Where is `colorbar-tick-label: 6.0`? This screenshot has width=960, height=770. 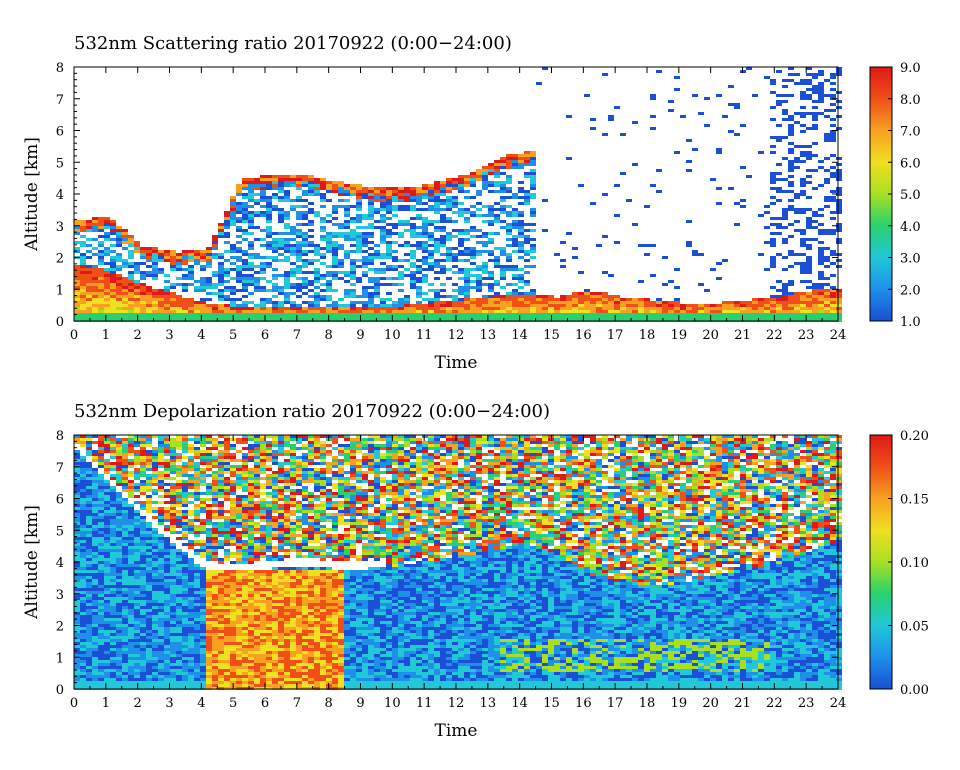
colorbar-tick-label: 6.0 is located at coordinates (910, 163).